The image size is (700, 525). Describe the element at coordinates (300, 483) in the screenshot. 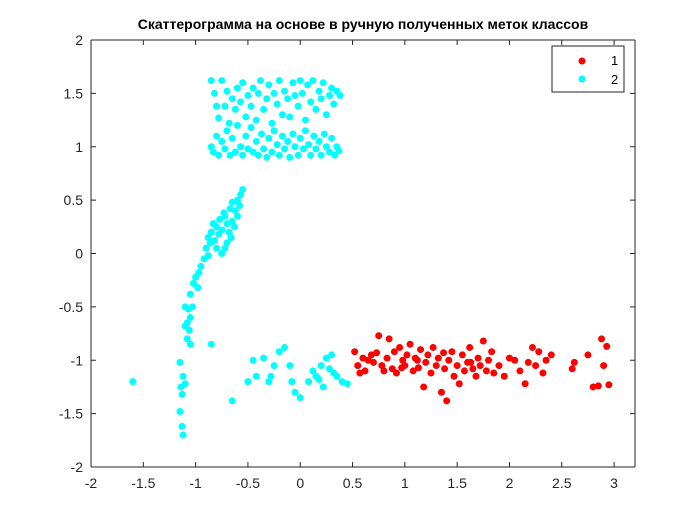

I see `x-tick-label: 0` at that location.